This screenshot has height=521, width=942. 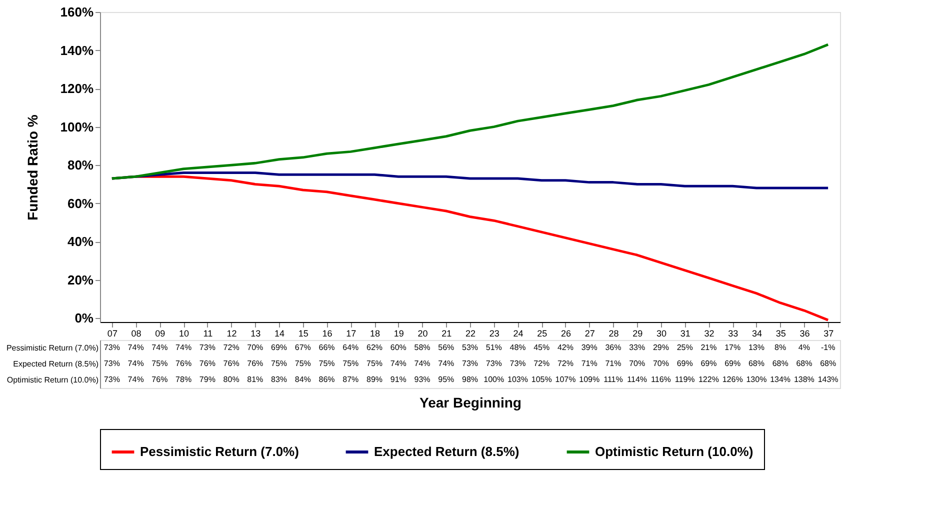 What do you see at coordinates (542, 333) in the screenshot?
I see `x-tick-label: 25` at bounding box center [542, 333].